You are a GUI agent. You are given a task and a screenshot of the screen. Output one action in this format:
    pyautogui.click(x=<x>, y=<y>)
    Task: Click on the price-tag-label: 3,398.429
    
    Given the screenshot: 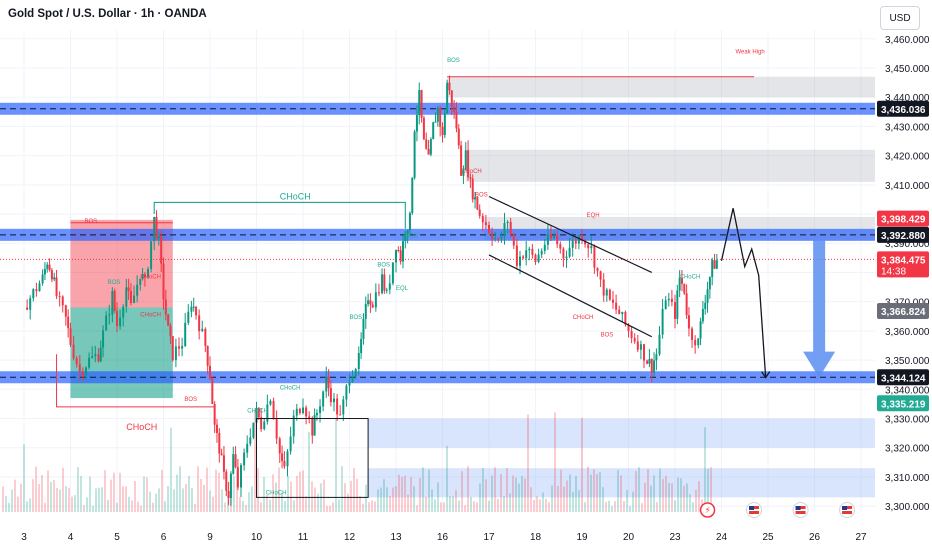 What is the action you would take?
    pyautogui.click(x=903, y=220)
    